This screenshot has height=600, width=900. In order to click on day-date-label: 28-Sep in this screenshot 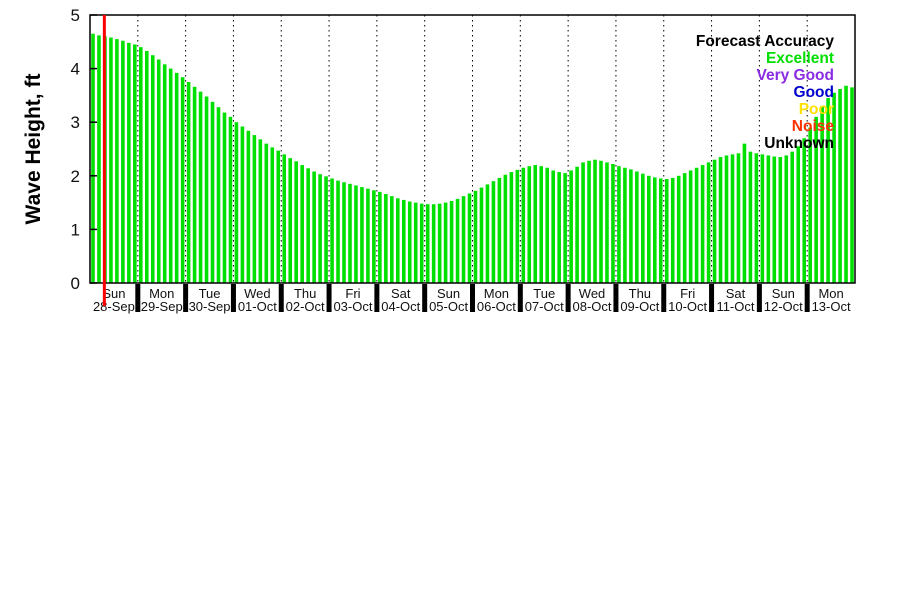, I will do `click(114, 306)`.